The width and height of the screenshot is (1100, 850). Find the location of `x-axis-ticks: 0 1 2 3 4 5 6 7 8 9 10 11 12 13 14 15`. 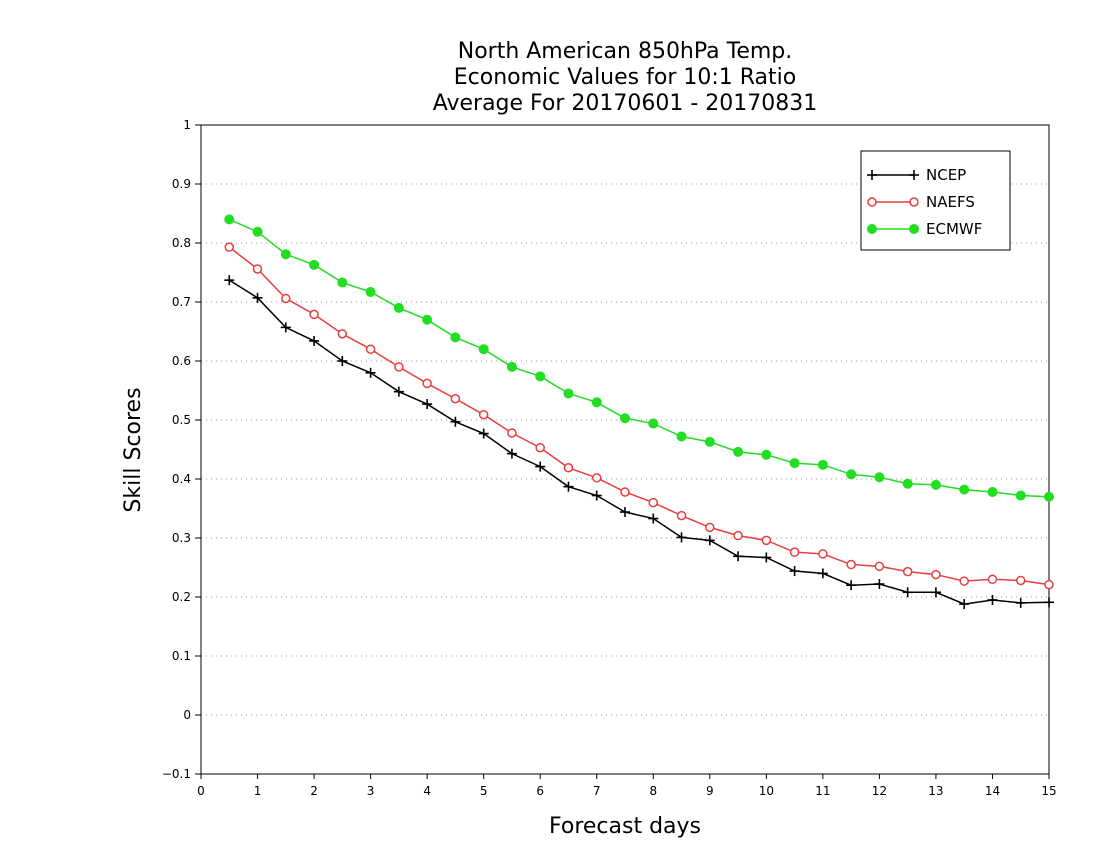

x-axis-ticks: 0 1 2 3 4 5 6 7 8 9 10 11 12 13 14 15 is located at coordinates (627, 786).